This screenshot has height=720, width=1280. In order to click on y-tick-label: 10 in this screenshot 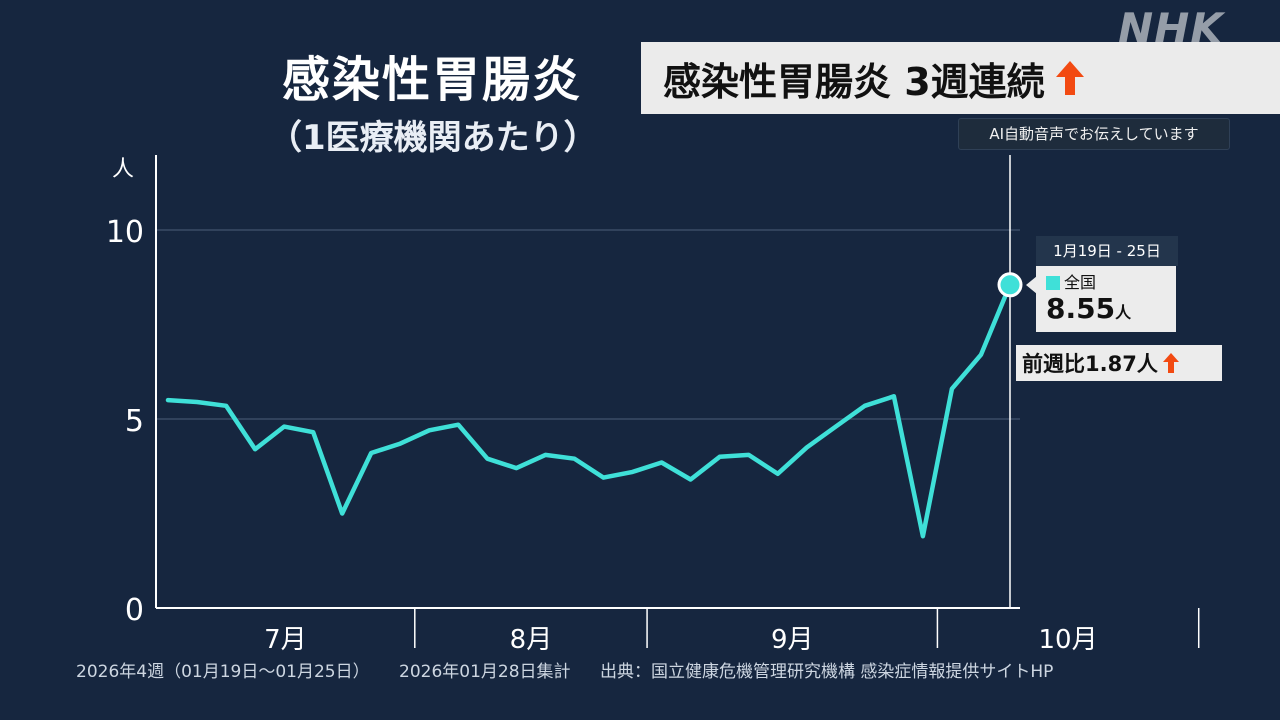, I will do `click(125, 232)`.